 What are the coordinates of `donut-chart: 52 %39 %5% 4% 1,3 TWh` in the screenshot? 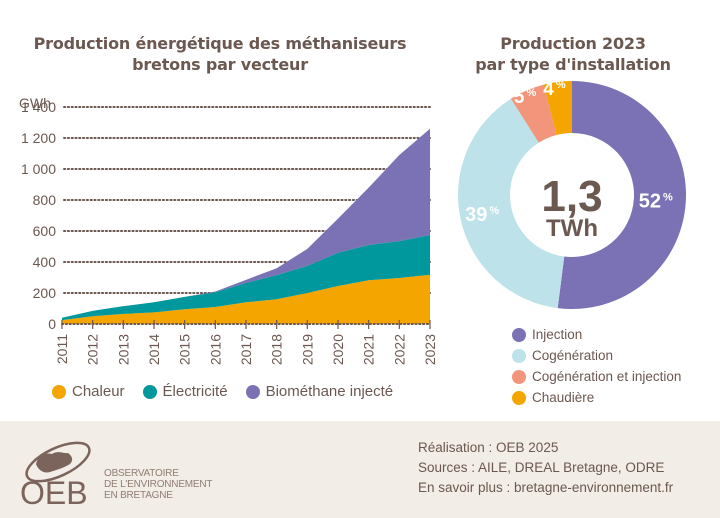 It's located at (572, 194).